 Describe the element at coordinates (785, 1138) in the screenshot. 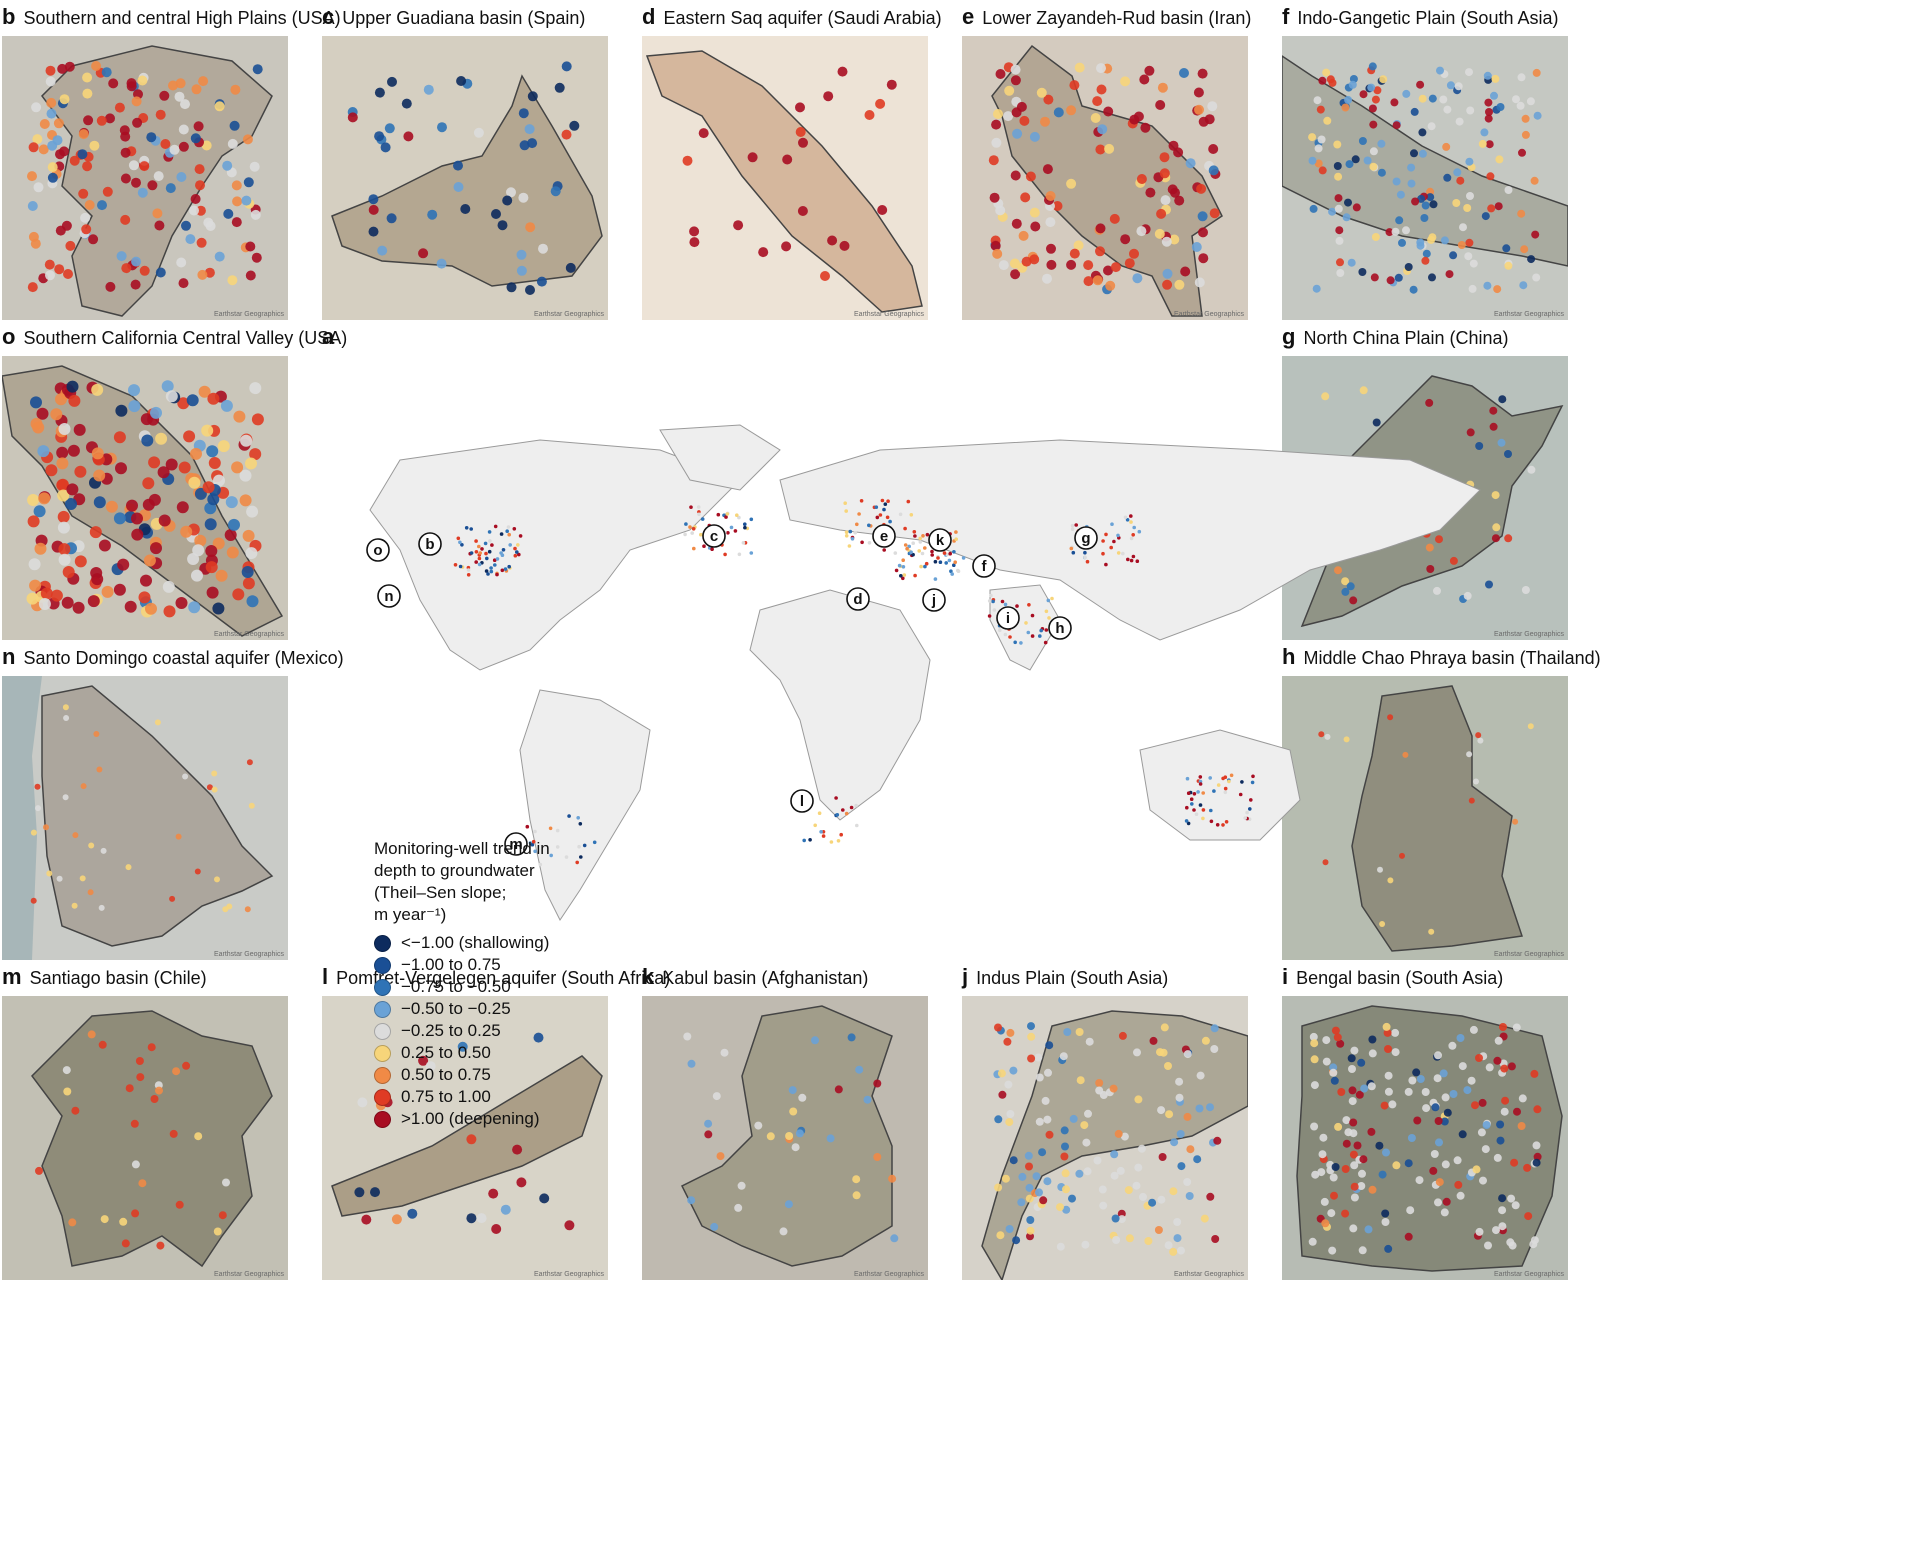

I see `map-panel-k: Earthstar Geographics` at that location.